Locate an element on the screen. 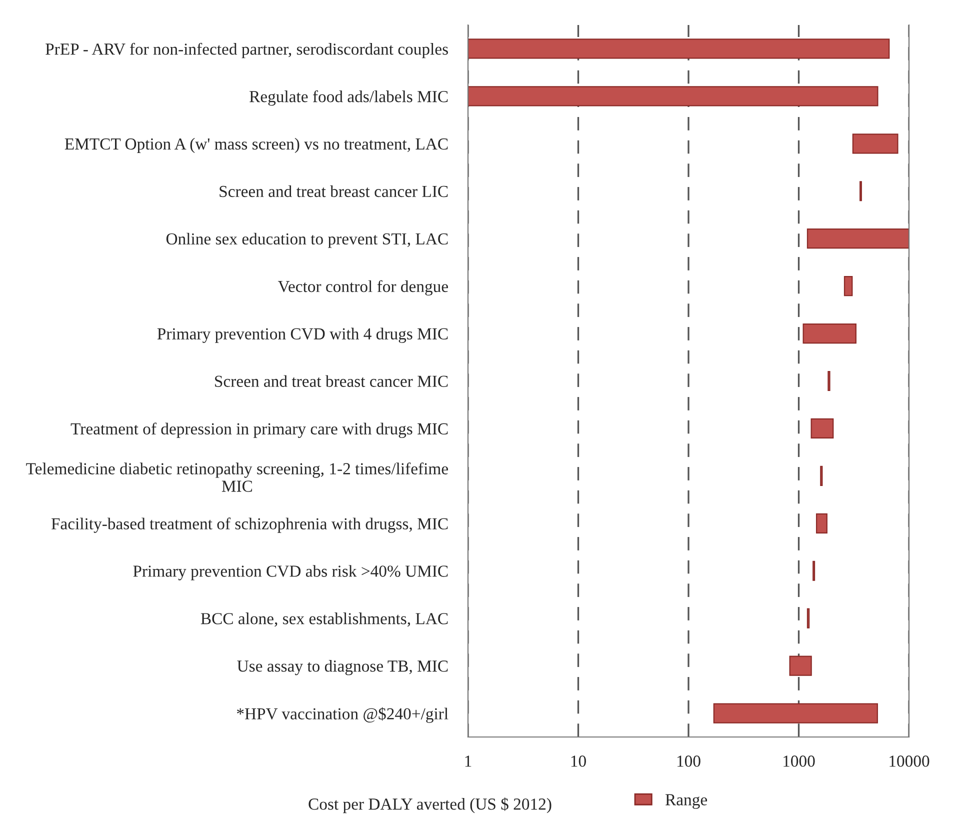  y-tick-label: Screen and treat breast cancer MIC is located at coordinates (331, 381).